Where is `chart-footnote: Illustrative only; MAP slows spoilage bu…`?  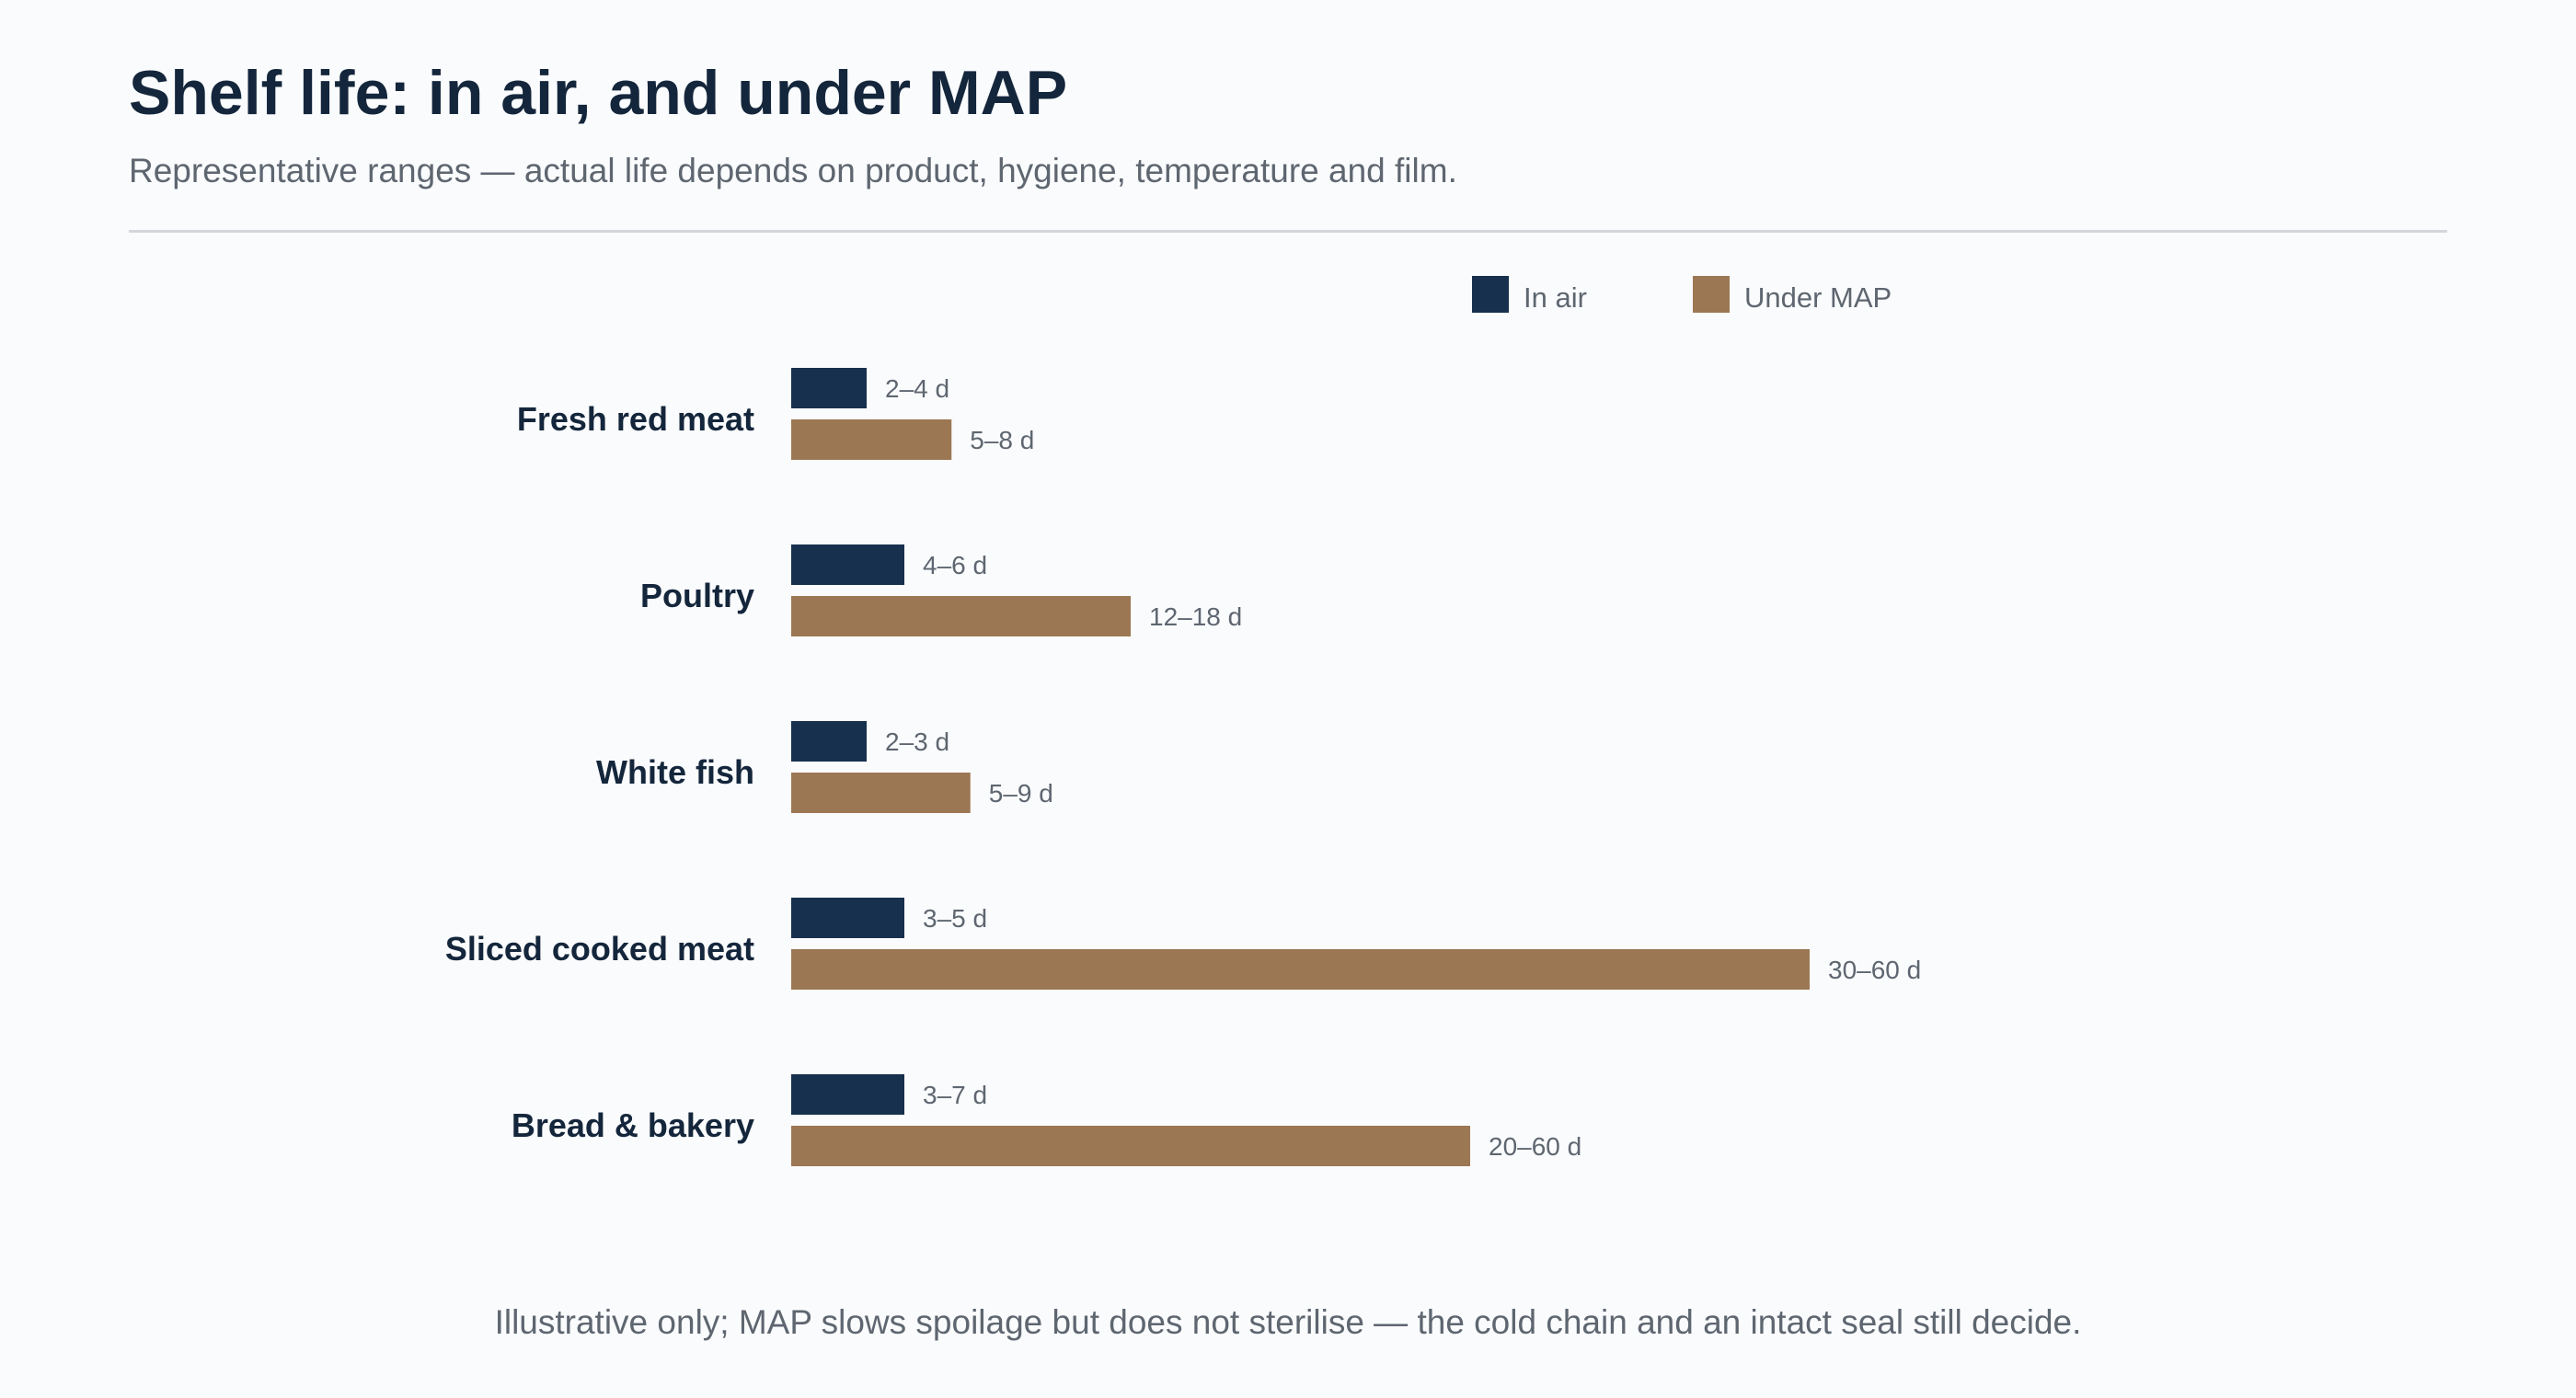
chart-footnote: Illustrative only; MAP slows spoilage bu… is located at coordinates (1288, 1322).